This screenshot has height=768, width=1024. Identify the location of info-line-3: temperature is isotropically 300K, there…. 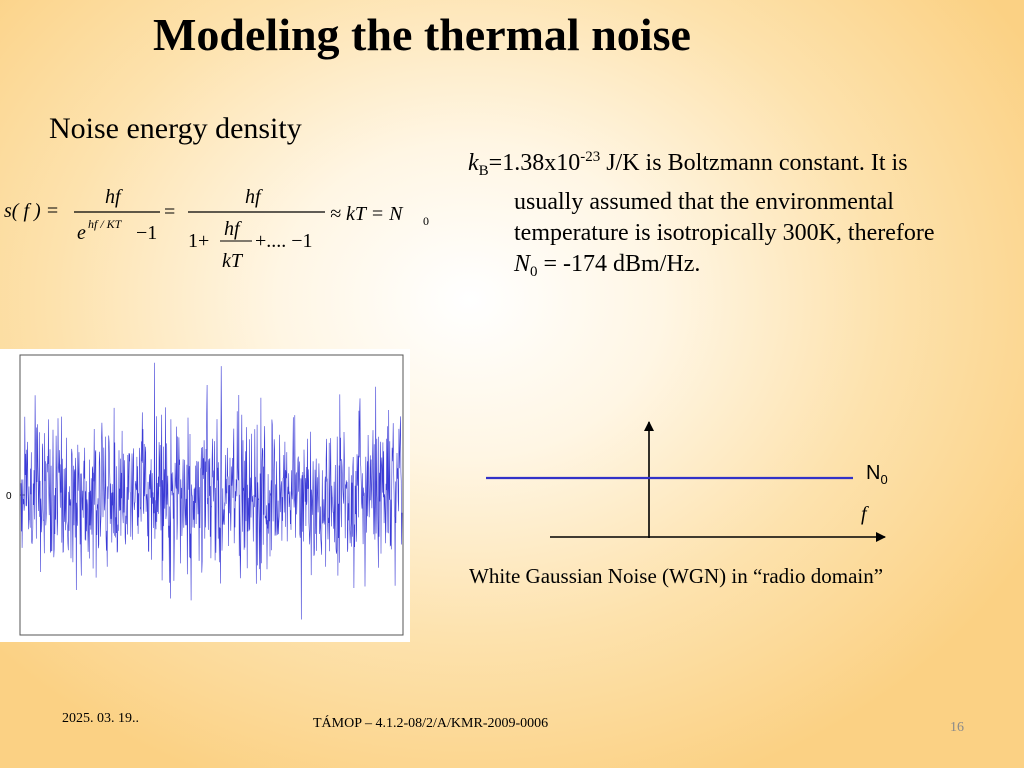
(724, 233).